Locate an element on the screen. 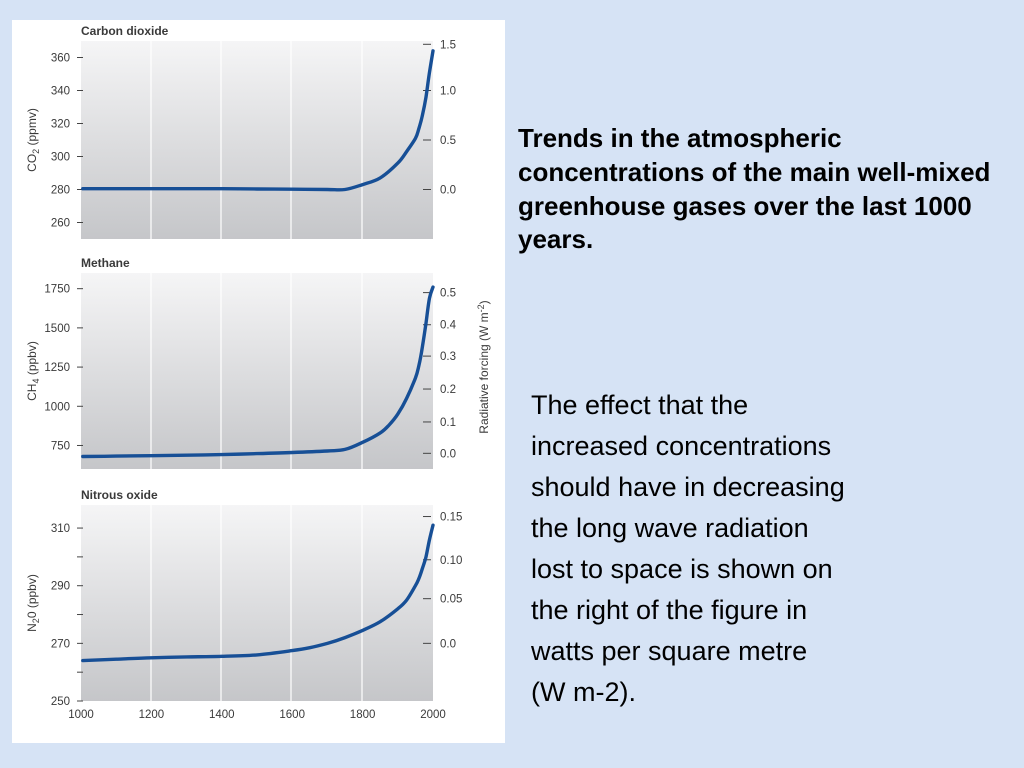 The width and height of the screenshot is (1024, 768). co2-series-line is located at coordinates (258, 120).